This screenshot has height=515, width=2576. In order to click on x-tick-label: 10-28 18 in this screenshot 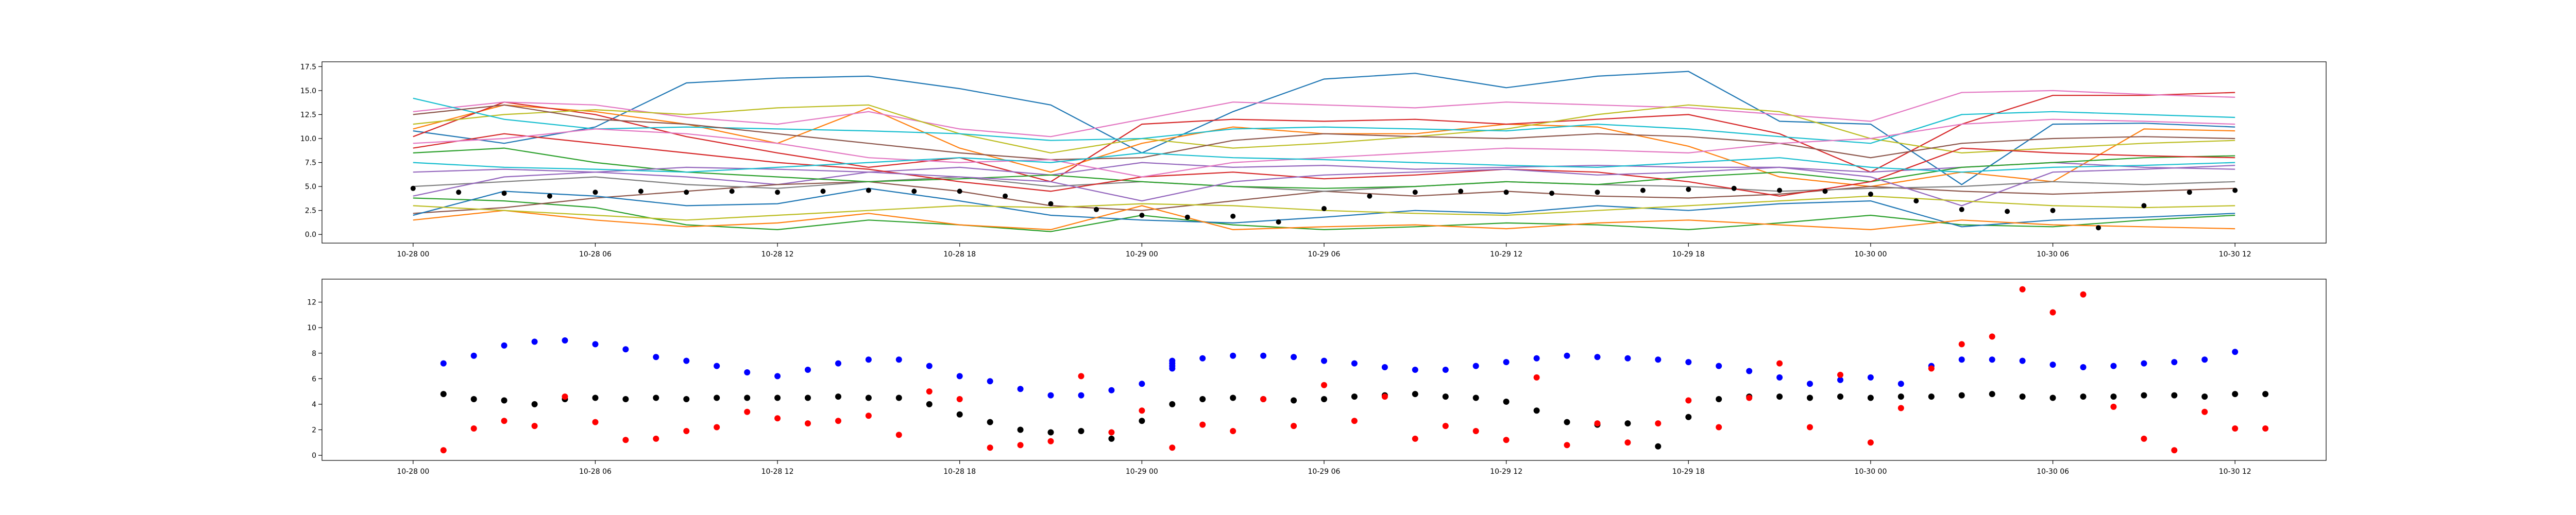, I will do `click(960, 472)`.